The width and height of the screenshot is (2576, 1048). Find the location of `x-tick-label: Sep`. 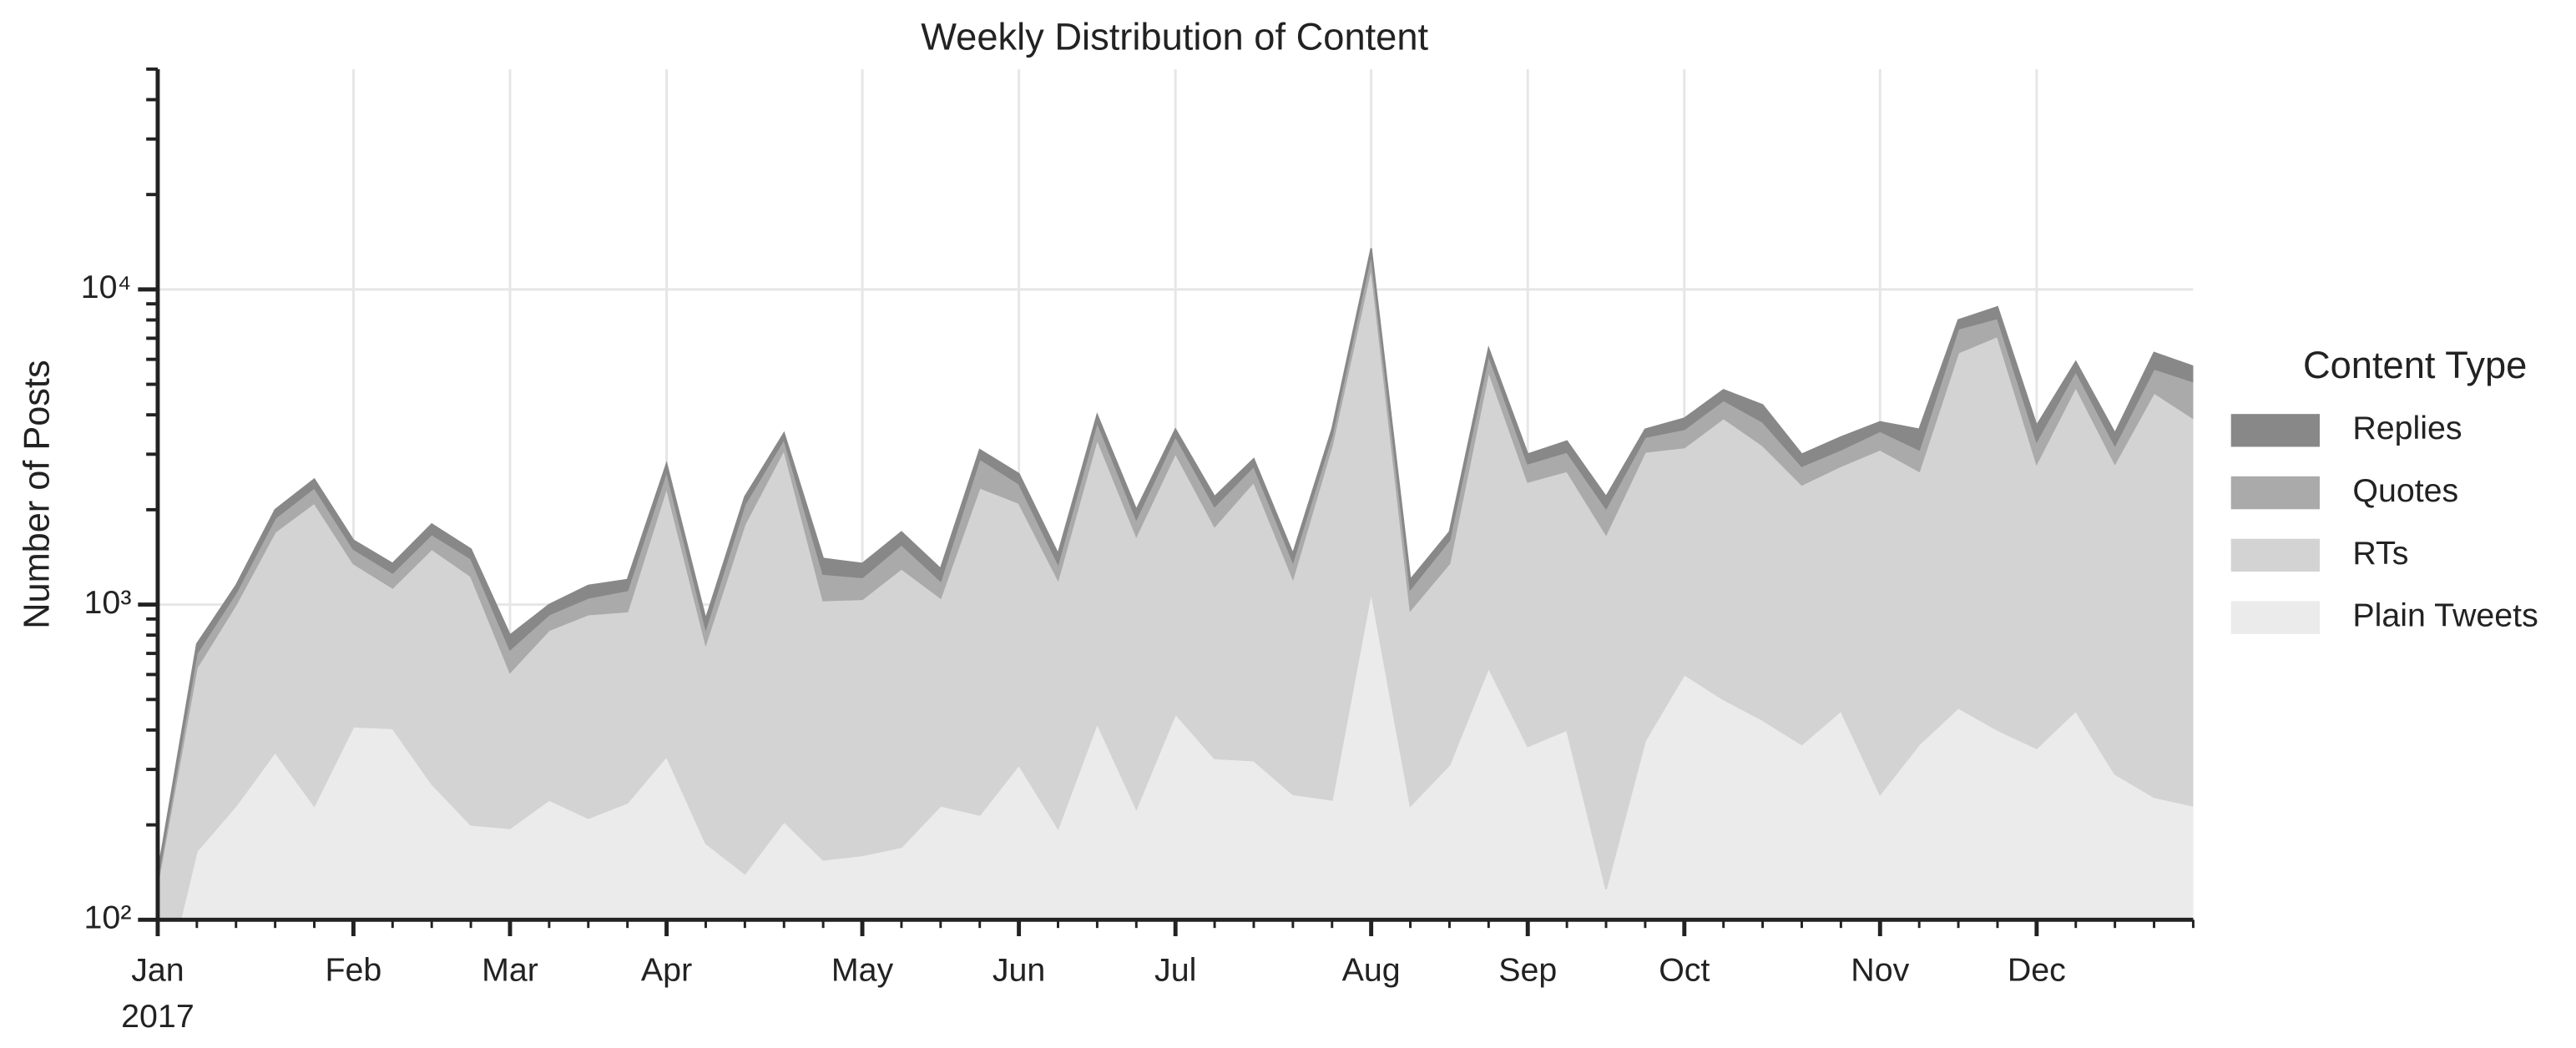

x-tick-label: Sep is located at coordinates (1527, 971).